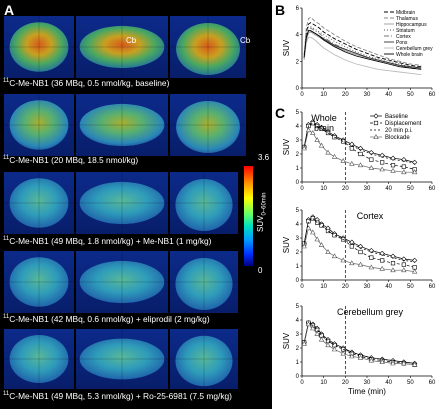  What do you see at coordinates (298, 9) in the screenshot?
I see `y-tick-label: 6` at bounding box center [298, 9].